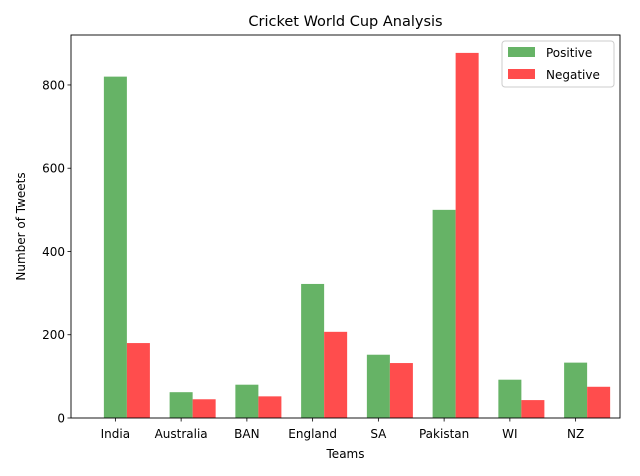  Describe the element at coordinates (270, 407) in the screenshot. I see `bar-negative-ban` at that location.